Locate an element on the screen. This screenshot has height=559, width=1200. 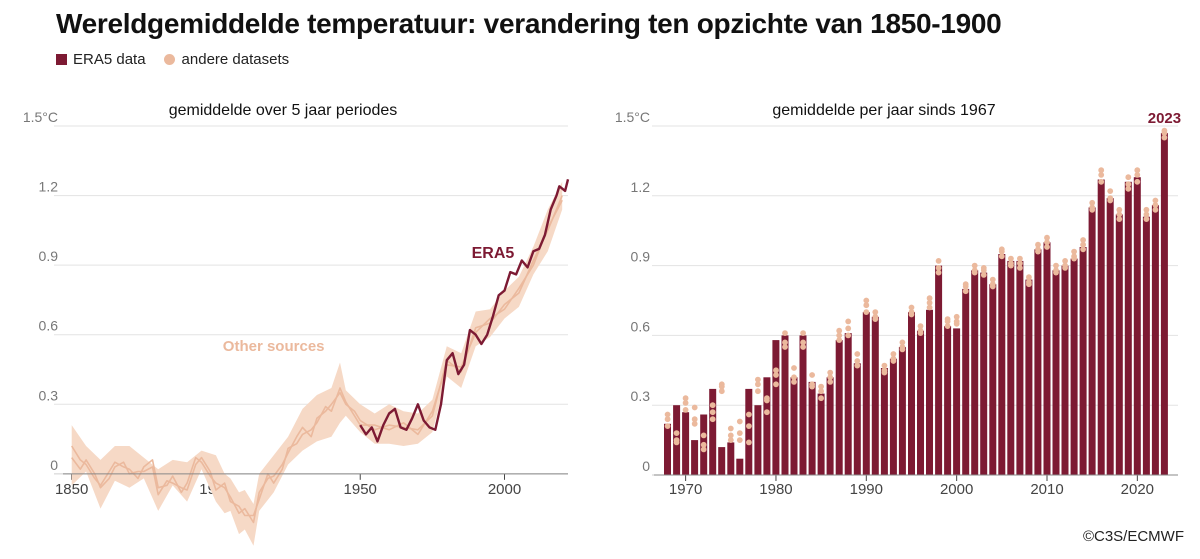
bar-1997 is located at coordinates (929, 392).